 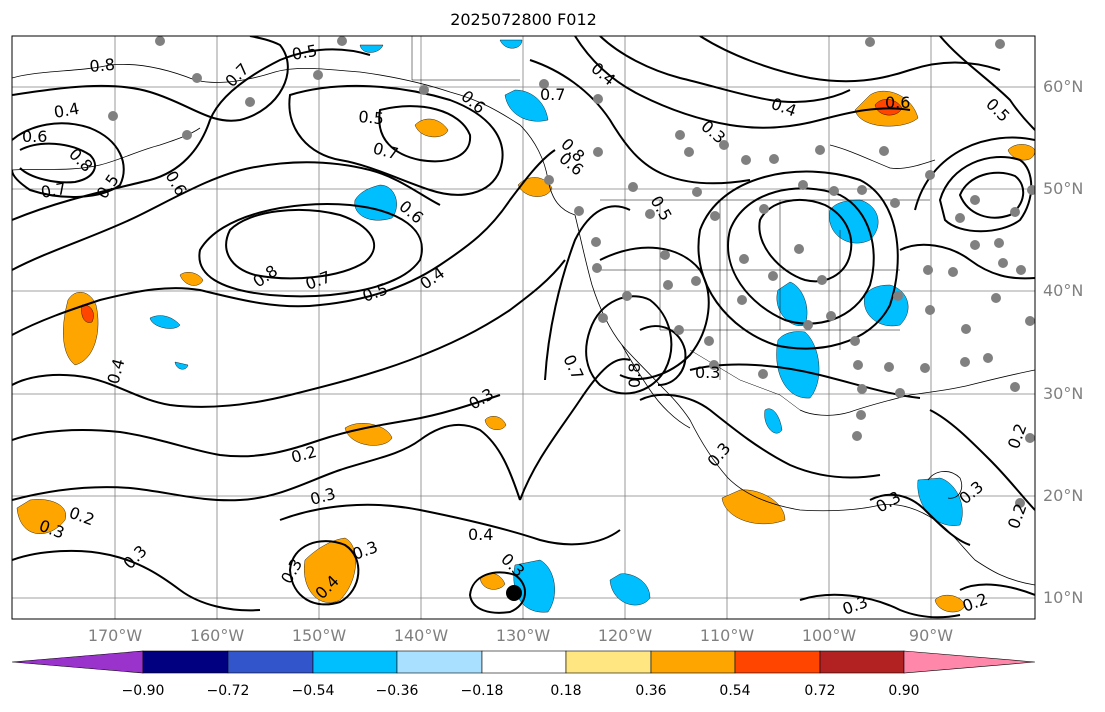 I want to click on lat-label: 40°N, so click(x=1063, y=290).